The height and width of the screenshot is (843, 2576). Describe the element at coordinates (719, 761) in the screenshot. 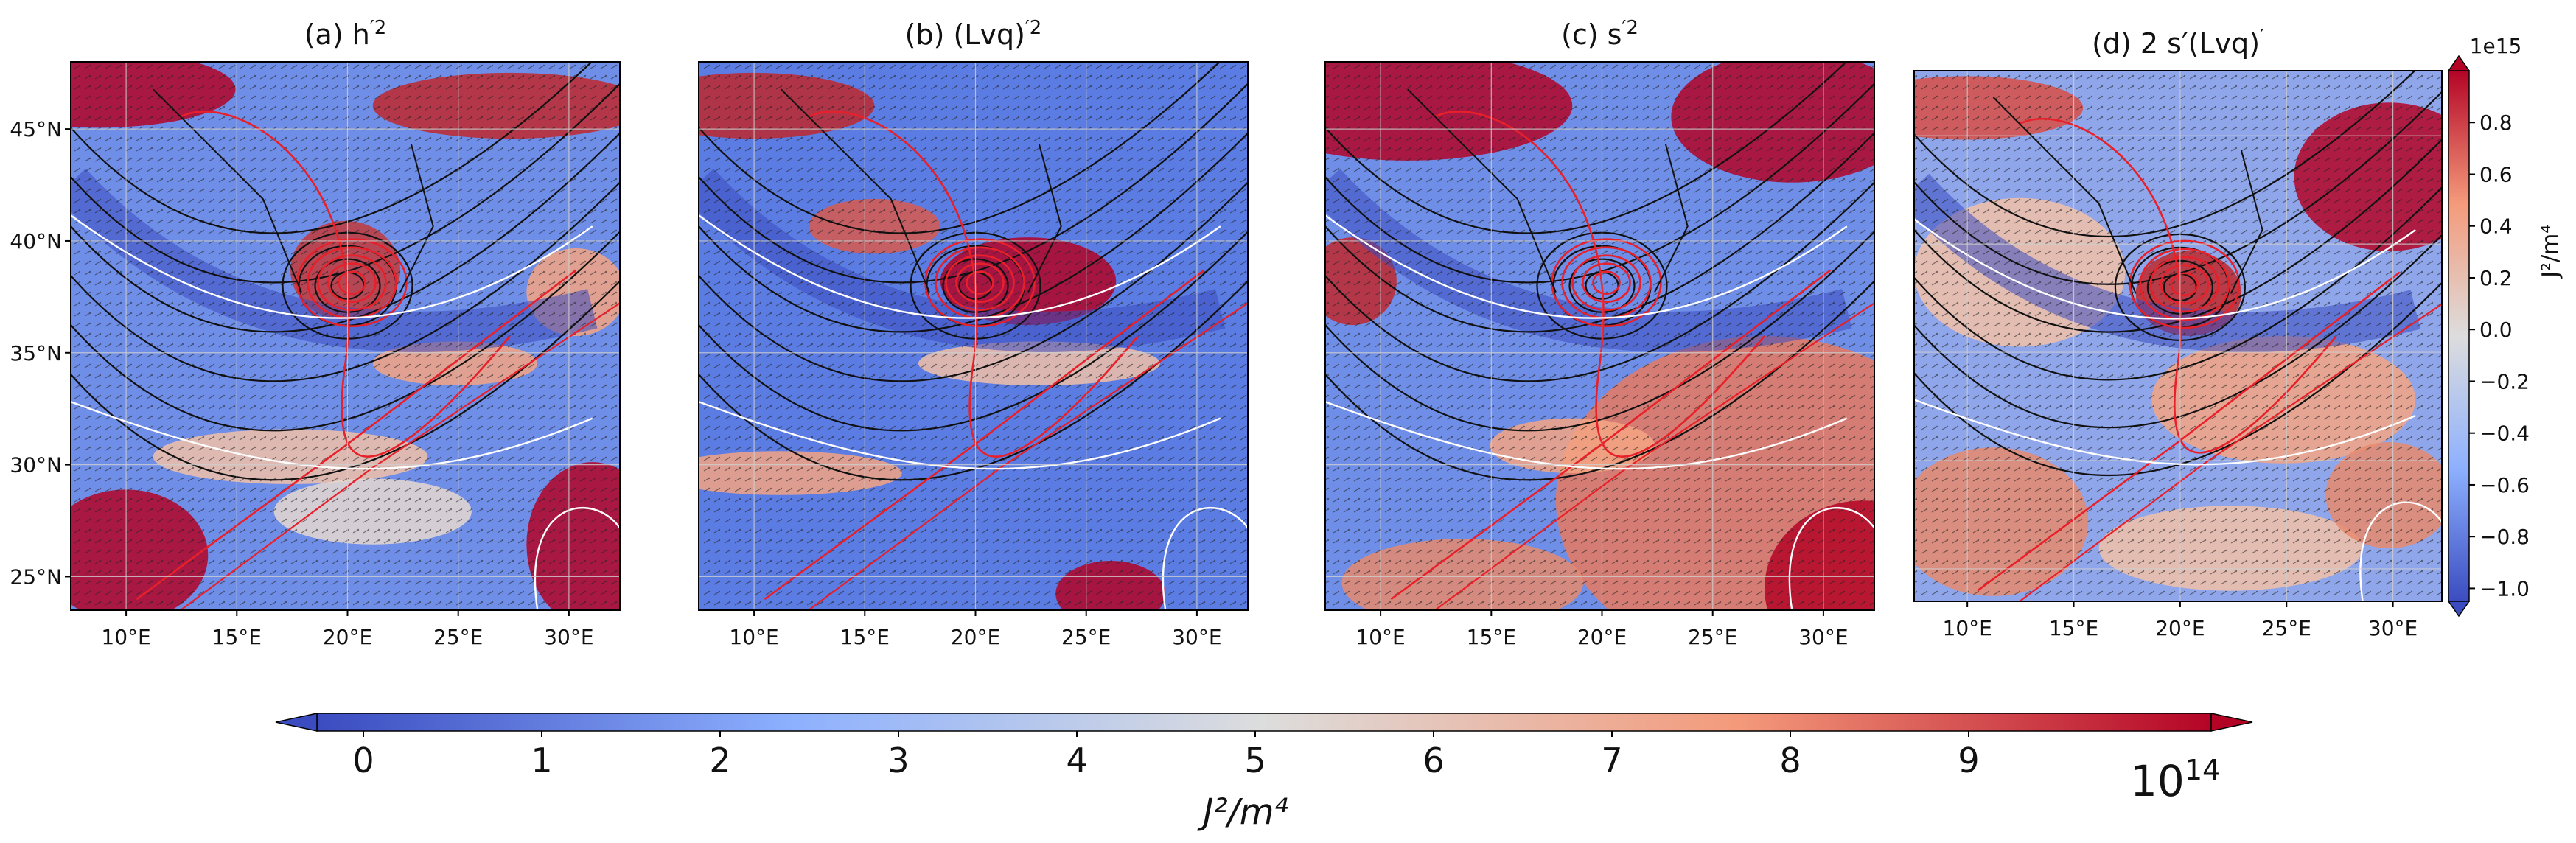

I see `colorbar-main-tick-label: 2` at that location.